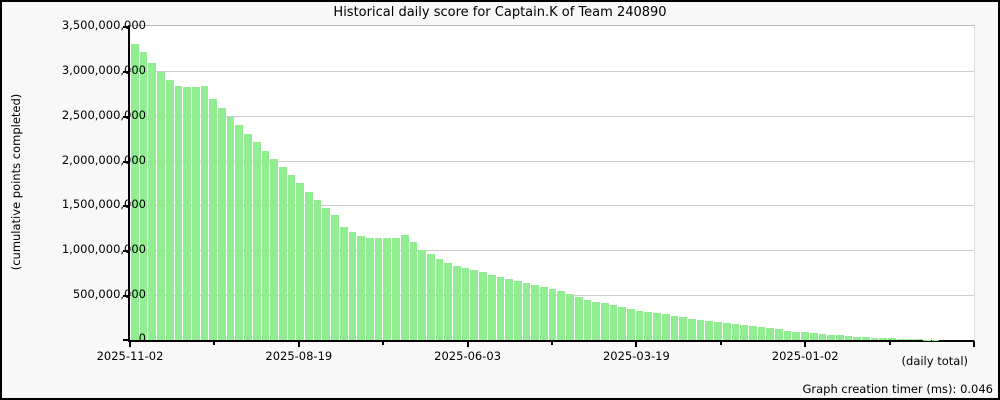  What do you see at coordinates (109, 294) in the screenshot?
I see `y-tick-label: 500,000,000` at bounding box center [109, 294].